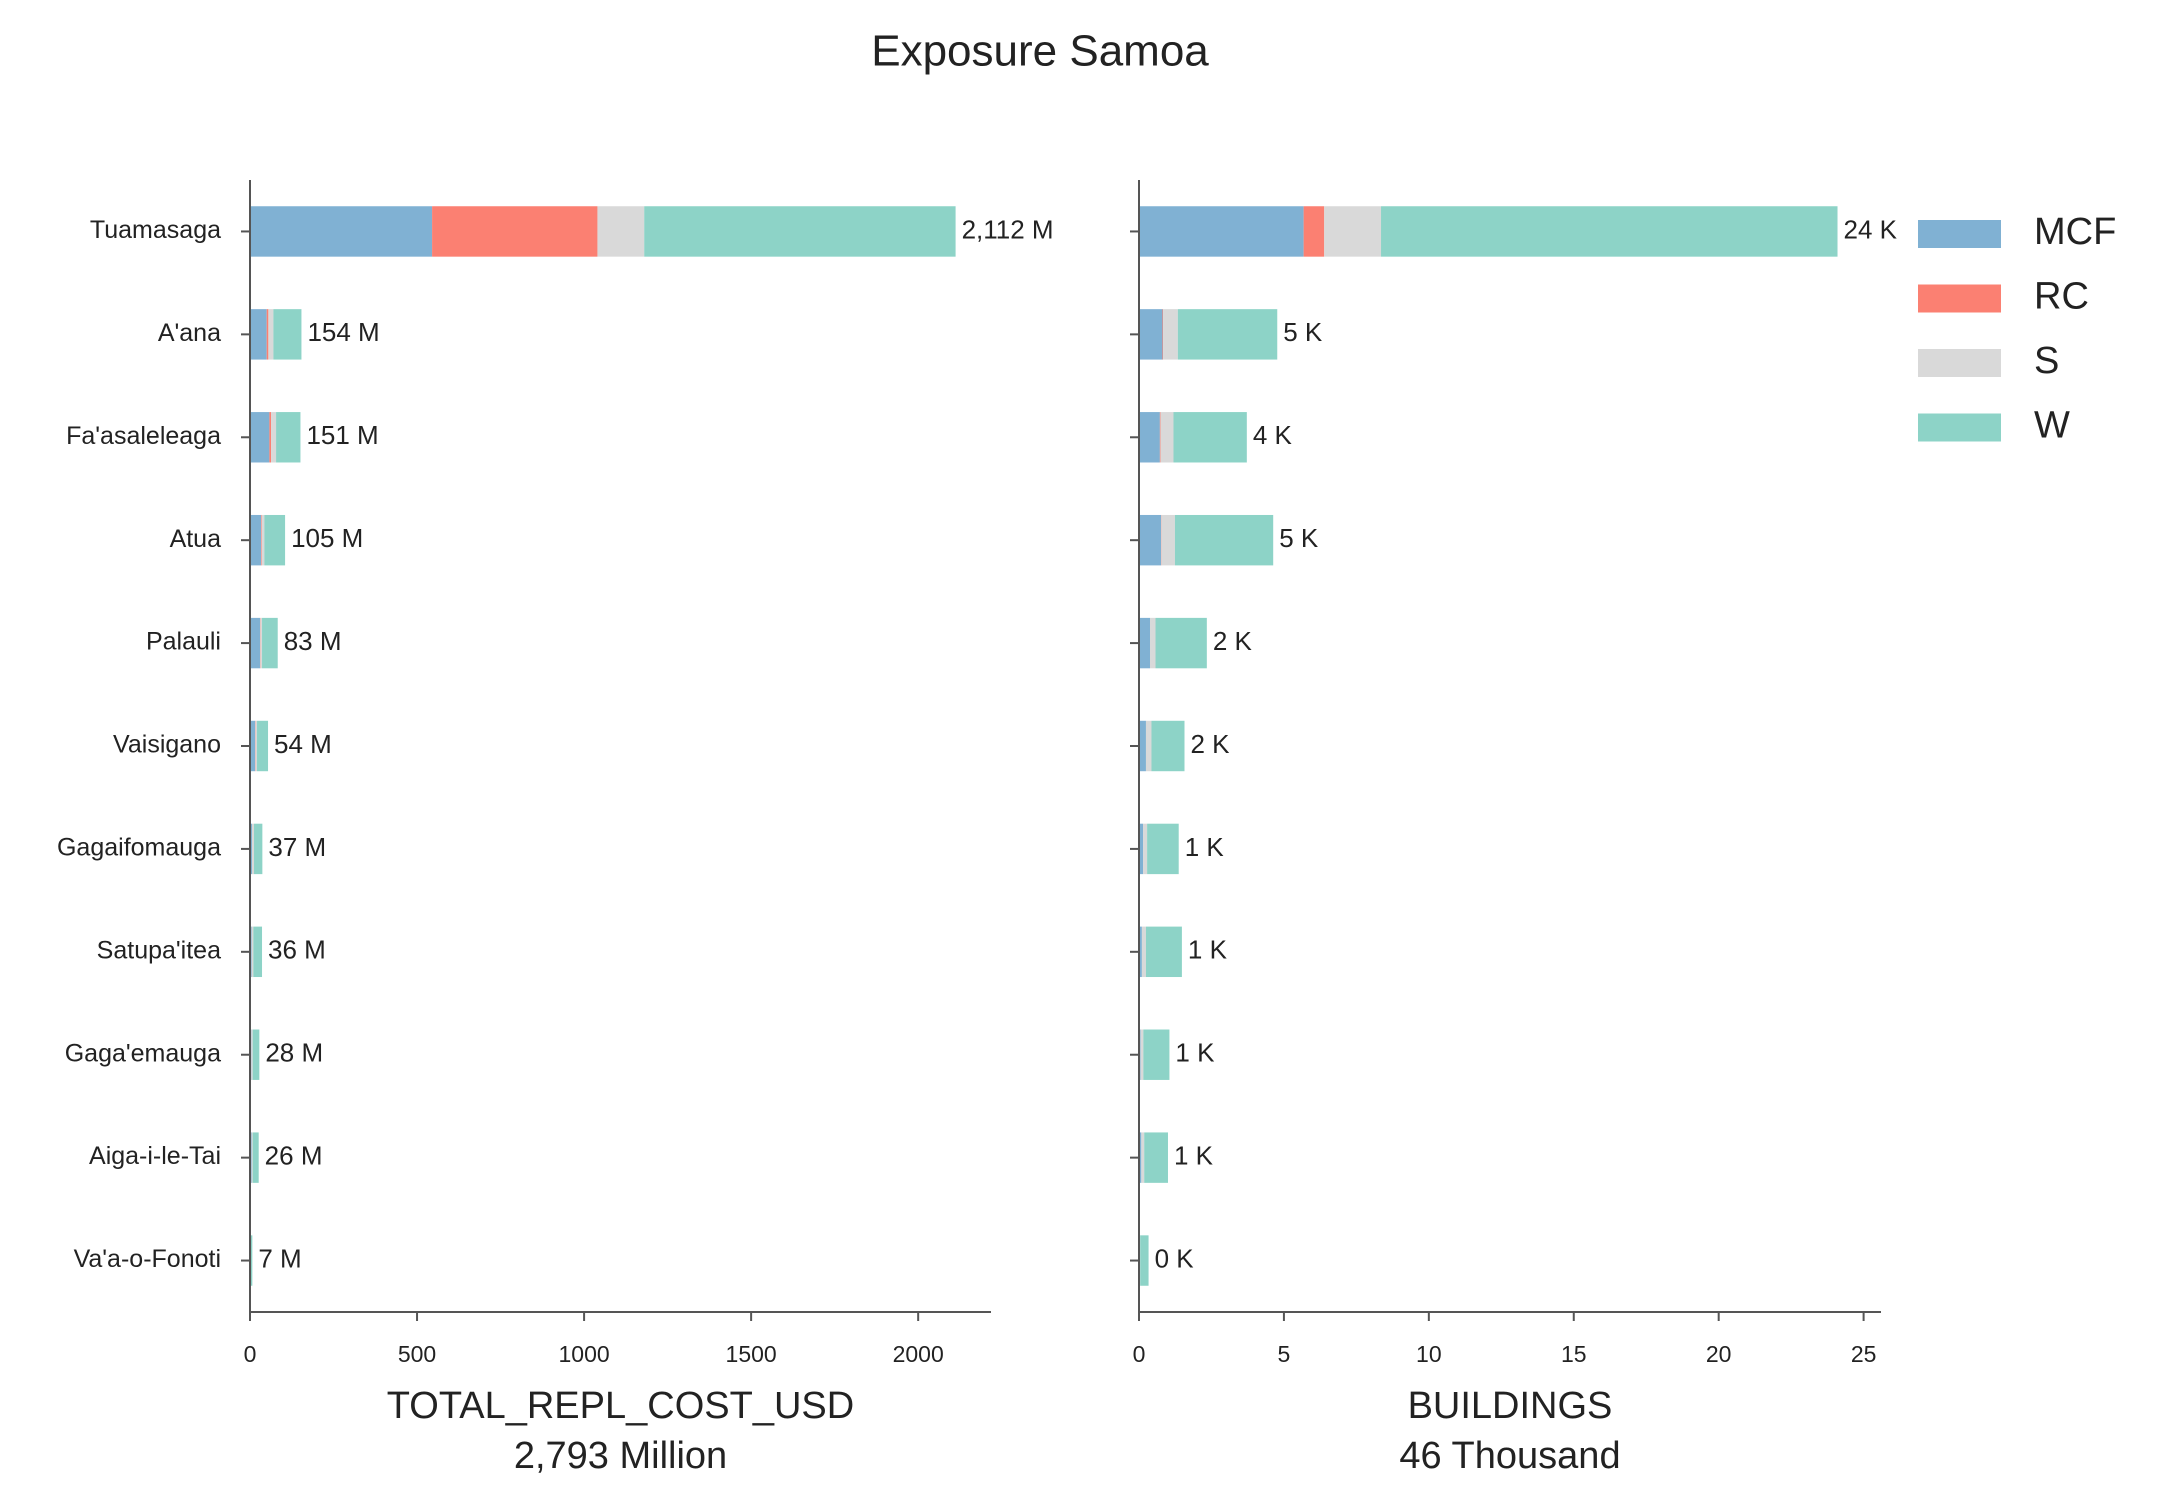  Describe the element at coordinates (143, 436) in the screenshot. I see `y-tick-label: Fa'asaleleaga` at that location.